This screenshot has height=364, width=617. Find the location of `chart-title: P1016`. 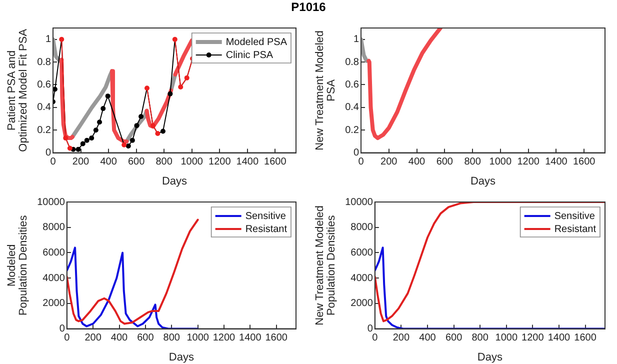

chart-title: P1016 is located at coordinates (308, 7).